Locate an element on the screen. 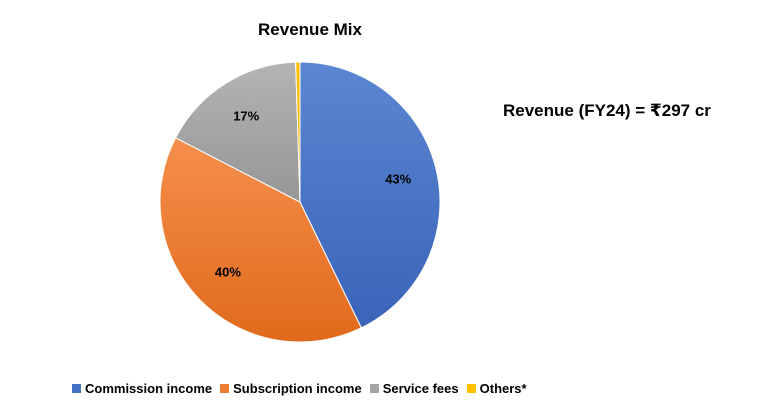 Image resolution: width=784 pixels, height=413 pixels. legend-label: Others* is located at coordinates (503, 388).